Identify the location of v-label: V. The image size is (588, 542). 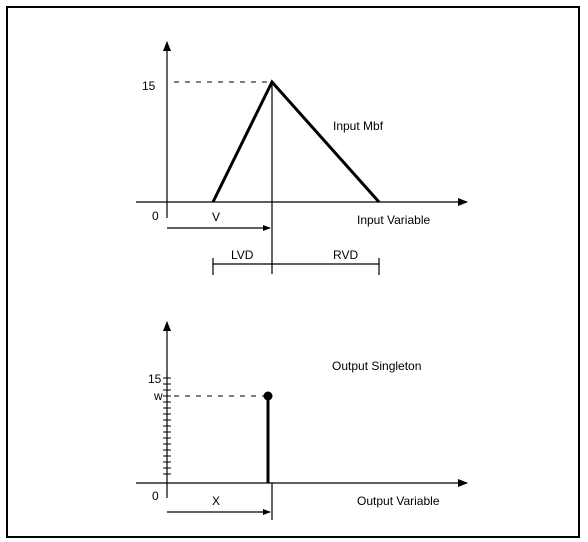
(216, 217).